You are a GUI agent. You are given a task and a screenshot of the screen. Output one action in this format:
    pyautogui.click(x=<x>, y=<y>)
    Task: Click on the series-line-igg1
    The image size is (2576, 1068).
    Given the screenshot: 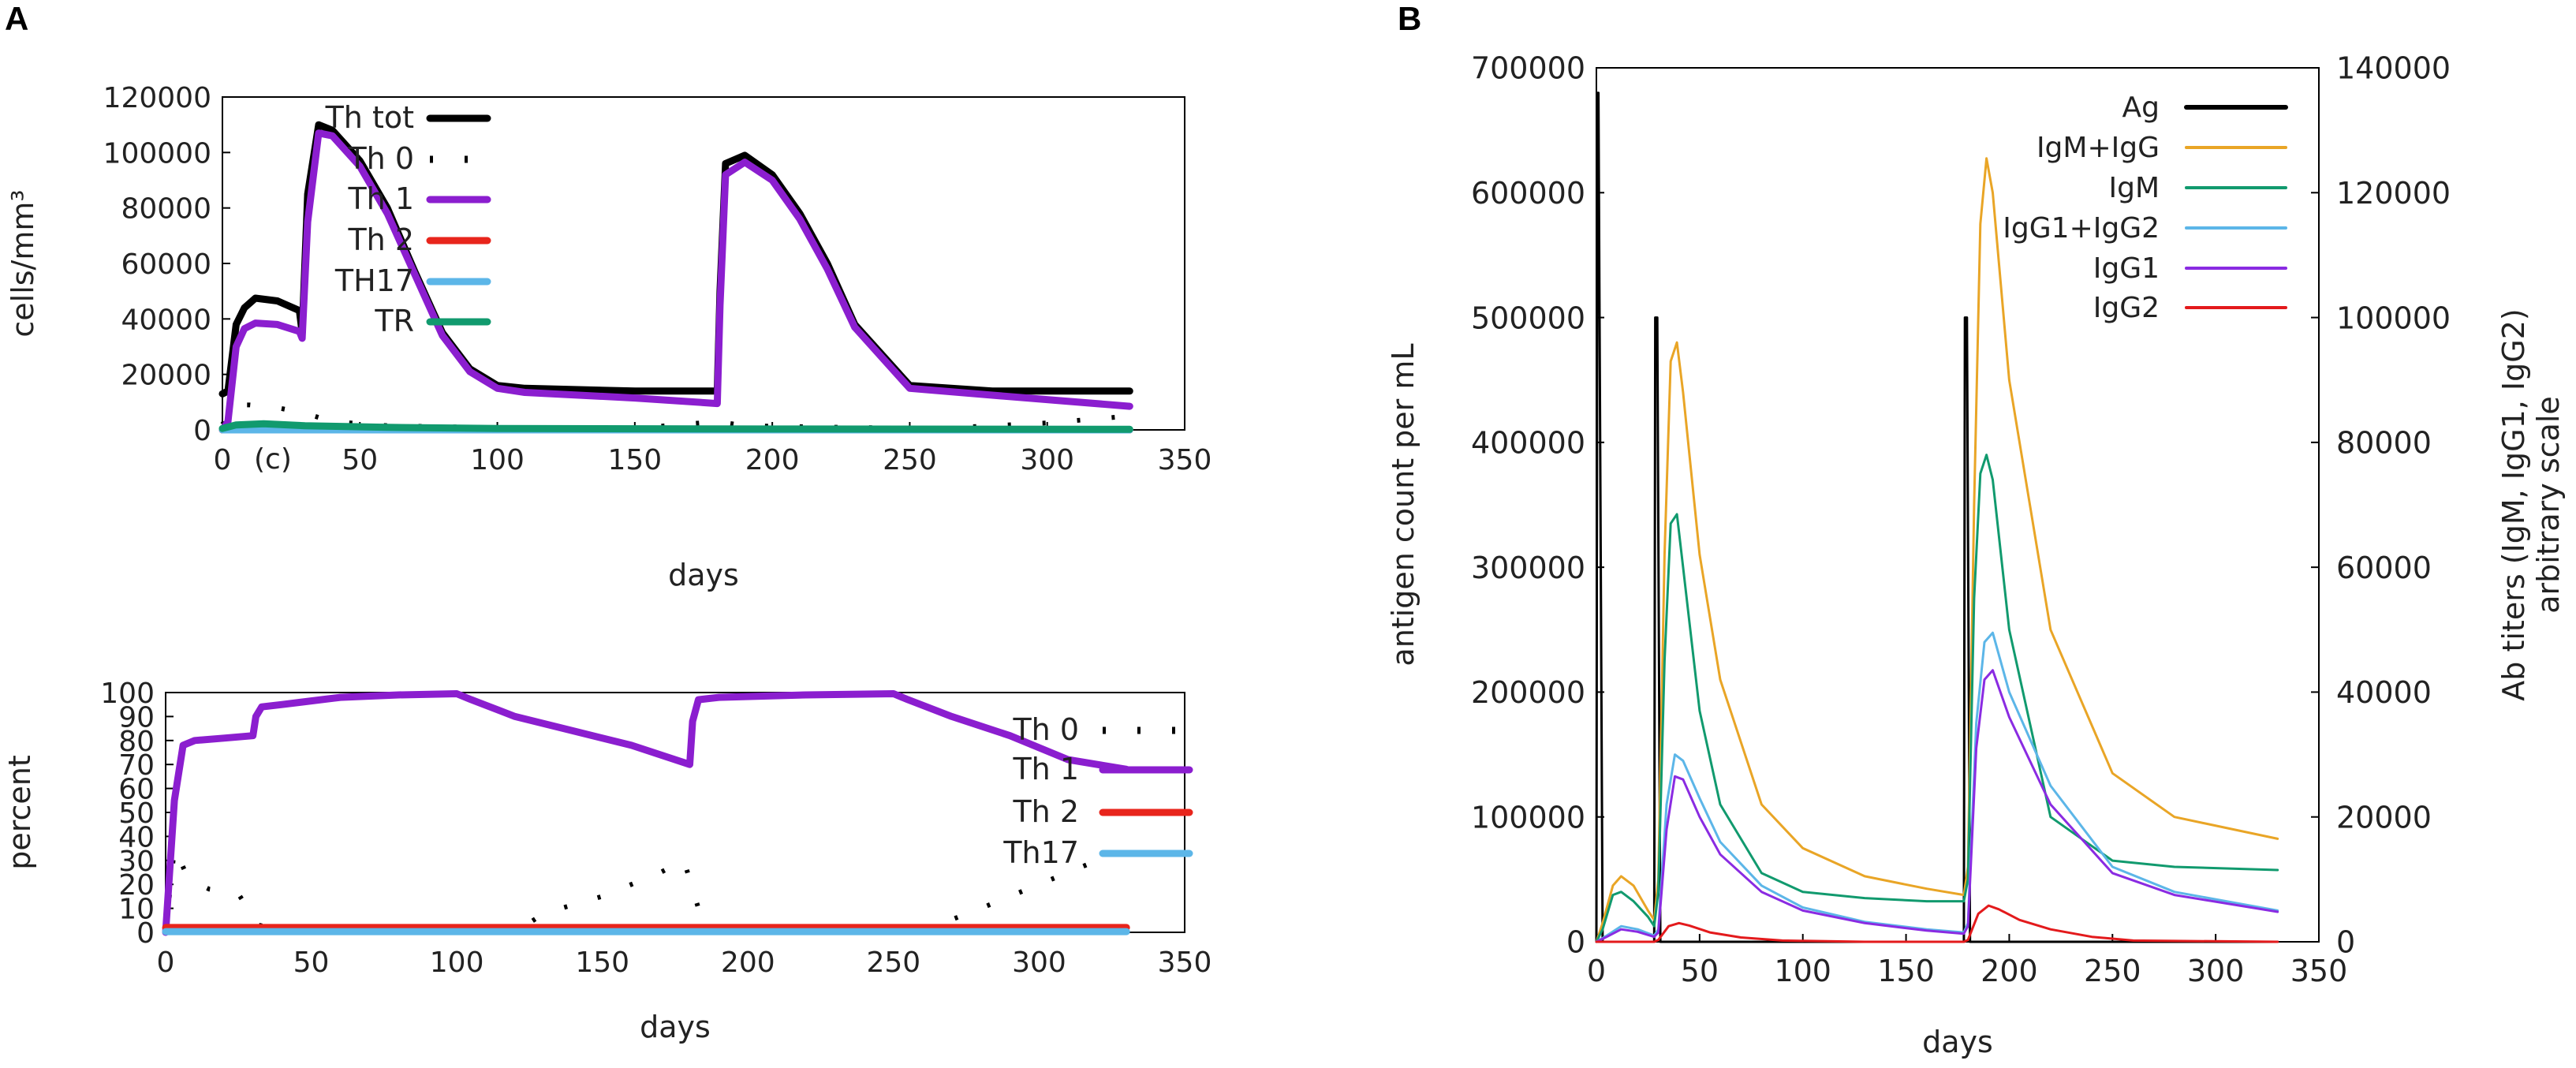 What is the action you would take?
    pyautogui.click(x=1937, y=806)
    